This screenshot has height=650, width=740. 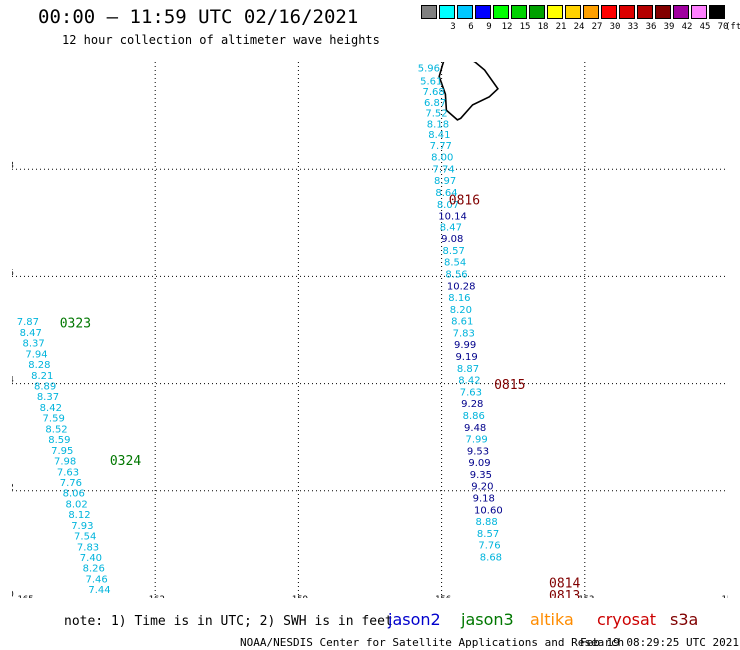 I want to click on wave-height-value: 9.35, so click(x=481, y=475).